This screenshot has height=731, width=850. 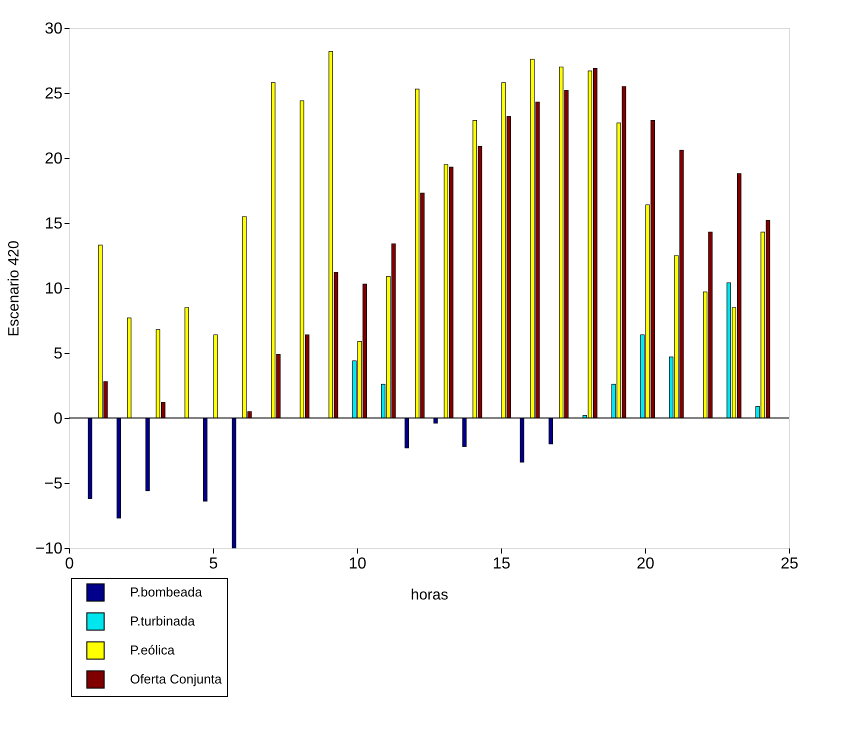 What do you see at coordinates (357, 564) in the screenshot?
I see `x-tick-label: 10` at bounding box center [357, 564].